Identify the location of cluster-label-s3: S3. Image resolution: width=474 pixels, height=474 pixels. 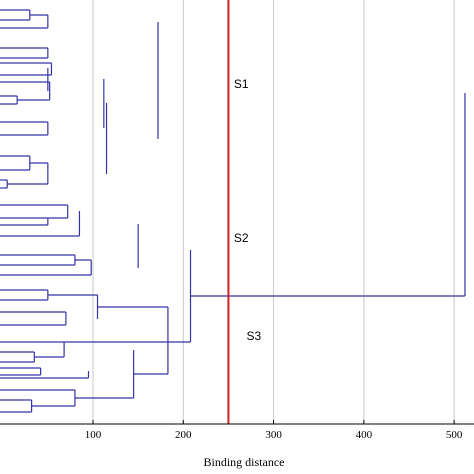
(253, 336).